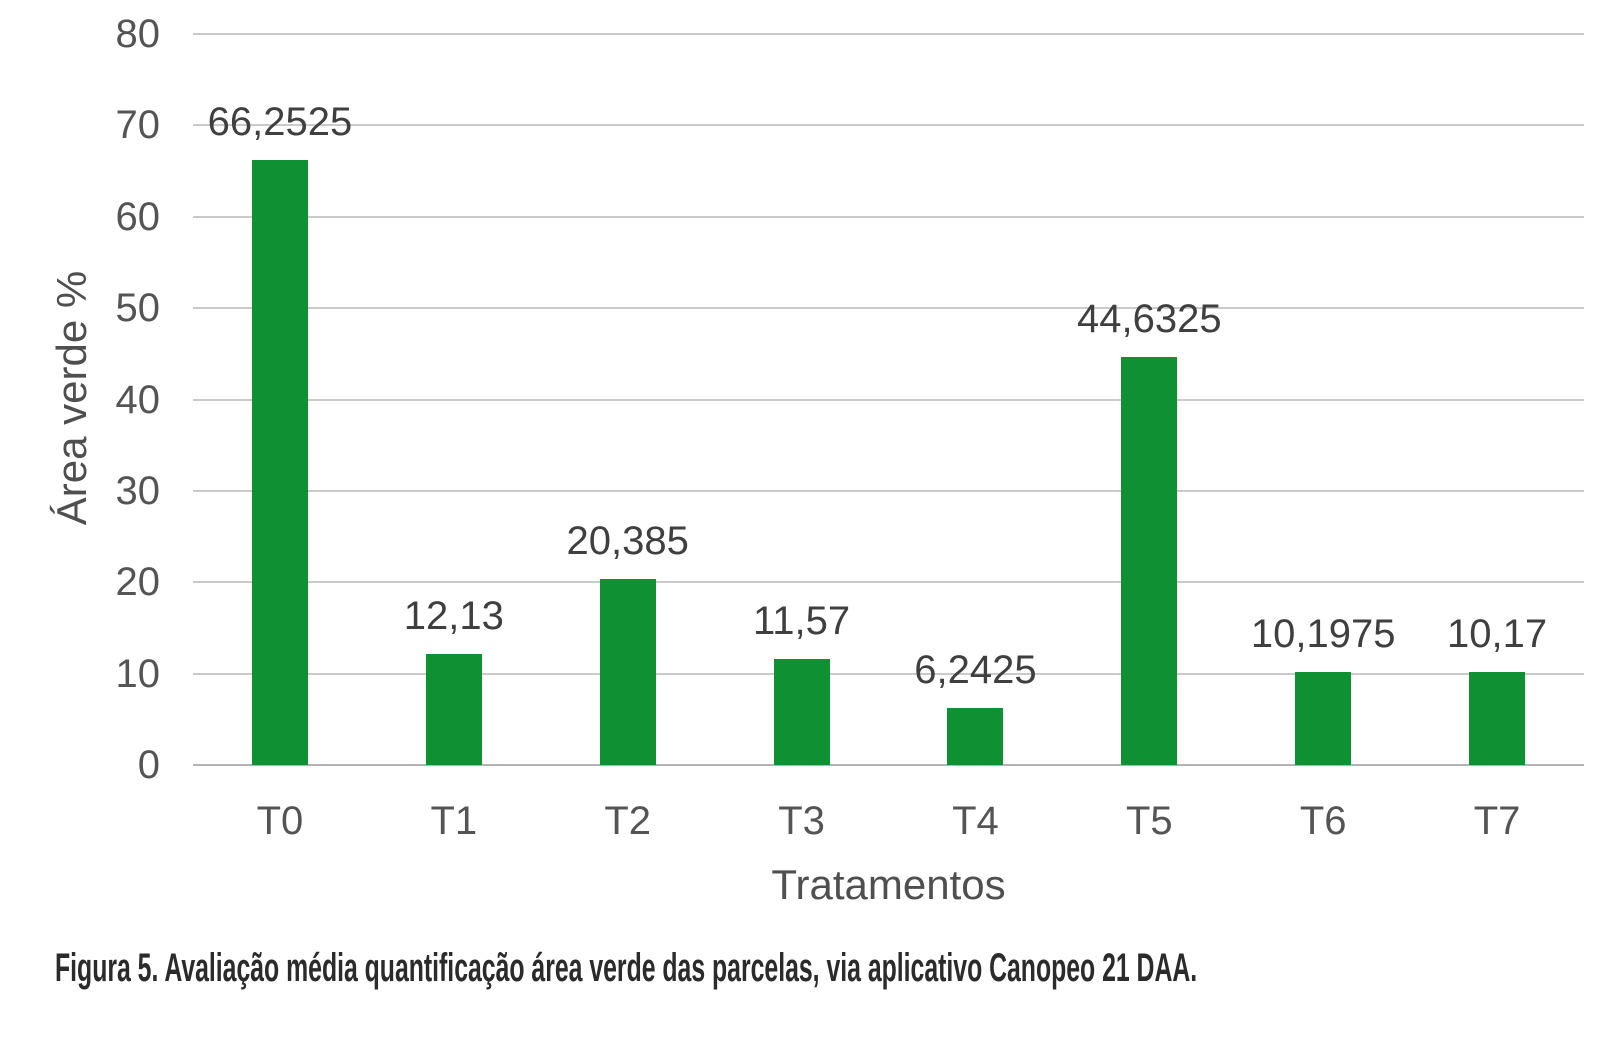  What do you see at coordinates (138, 673) in the screenshot?
I see `y-tick-label: 10` at bounding box center [138, 673].